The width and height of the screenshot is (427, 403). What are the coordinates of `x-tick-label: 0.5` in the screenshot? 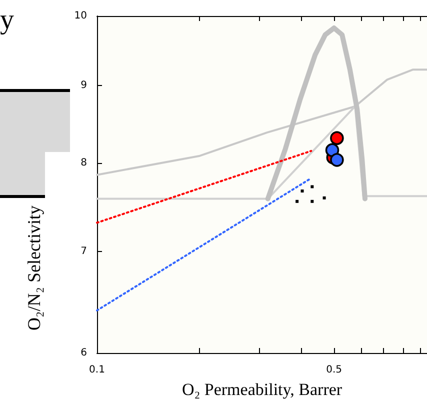 It's located at (334, 370).